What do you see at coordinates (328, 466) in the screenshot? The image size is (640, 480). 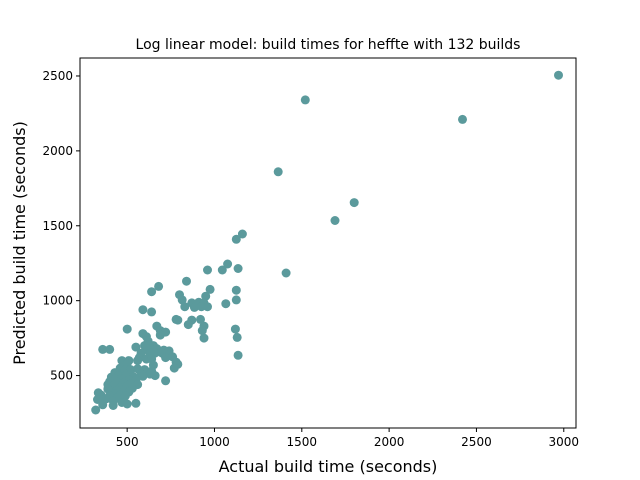 I see `x-axis-label: Actual build time (seconds)` at bounding box center [328, 466].